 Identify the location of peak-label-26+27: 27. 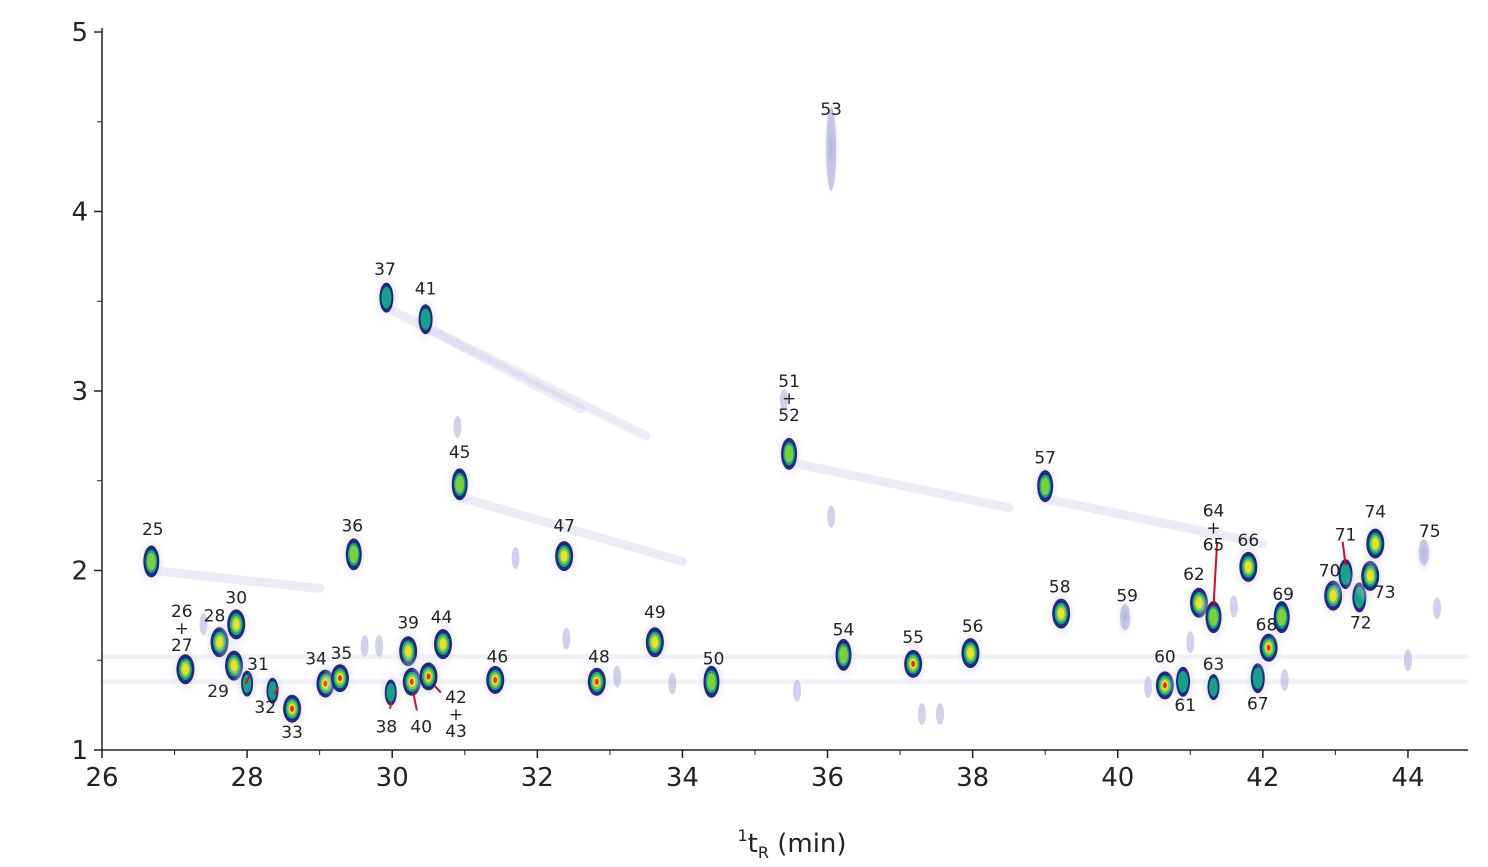
(182, 646).